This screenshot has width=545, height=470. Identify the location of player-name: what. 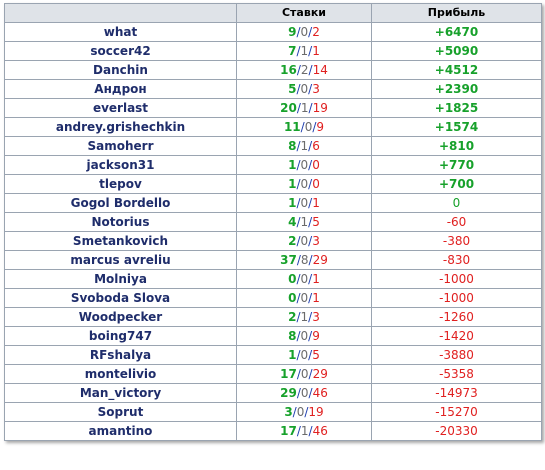
(120, 32).